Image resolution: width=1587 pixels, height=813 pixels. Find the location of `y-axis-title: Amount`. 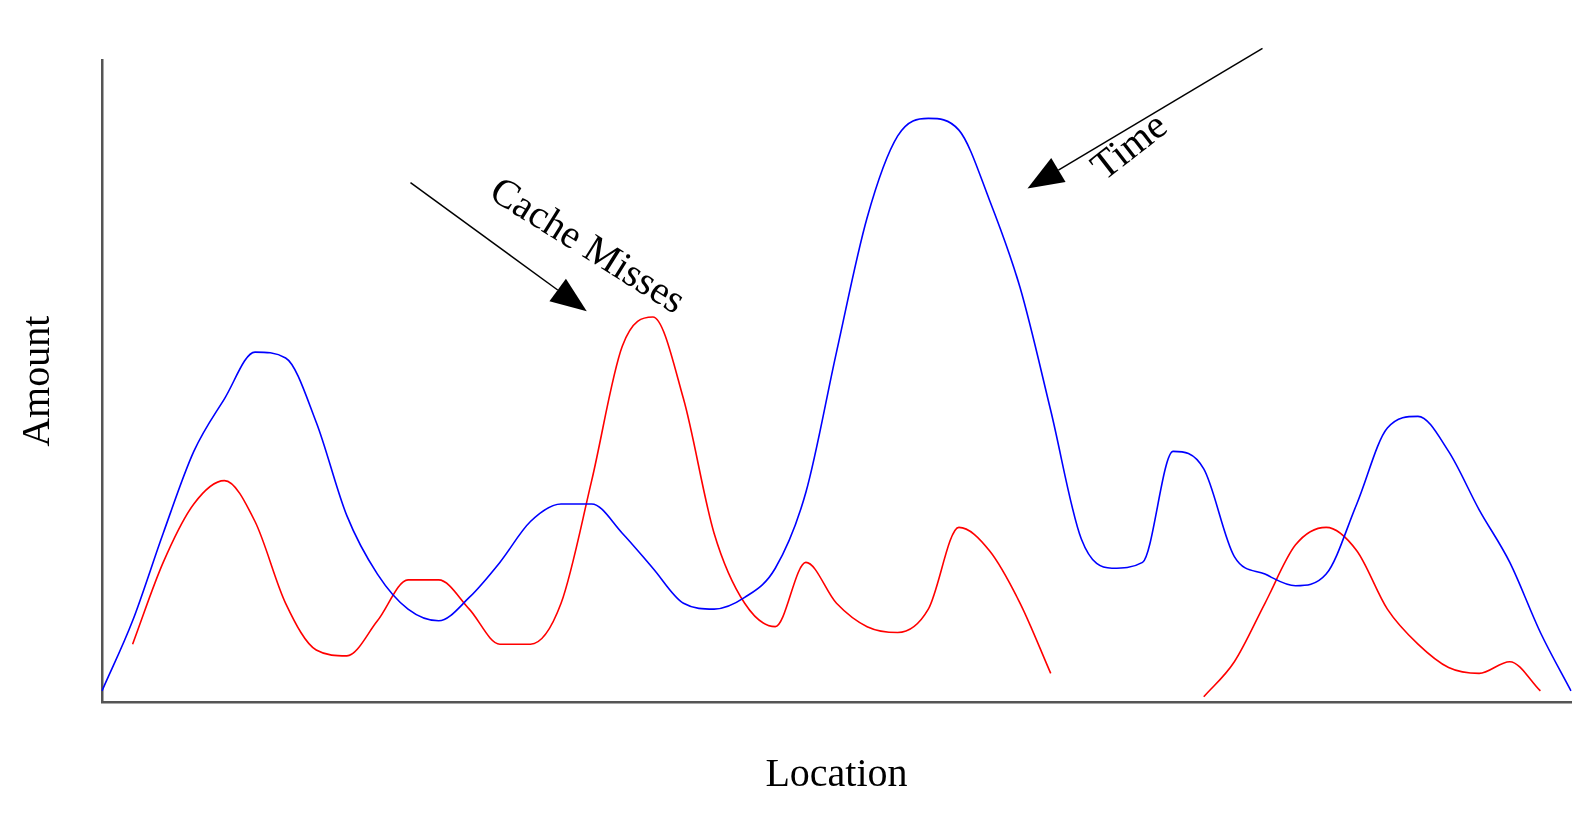

y-axis-title: Amount is located at coordinates (35, 381).